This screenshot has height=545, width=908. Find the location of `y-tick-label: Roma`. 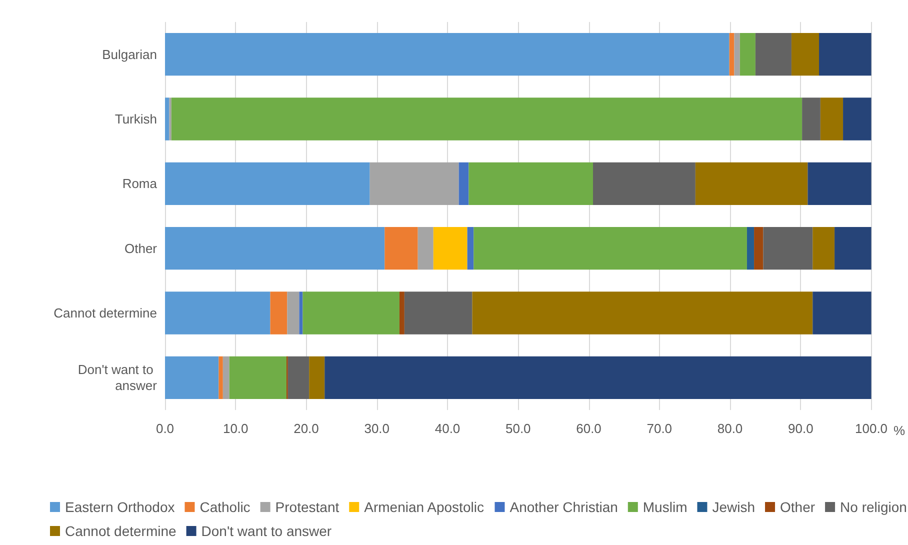

y-tick-label: Roma is located at coordinates (140, 184).